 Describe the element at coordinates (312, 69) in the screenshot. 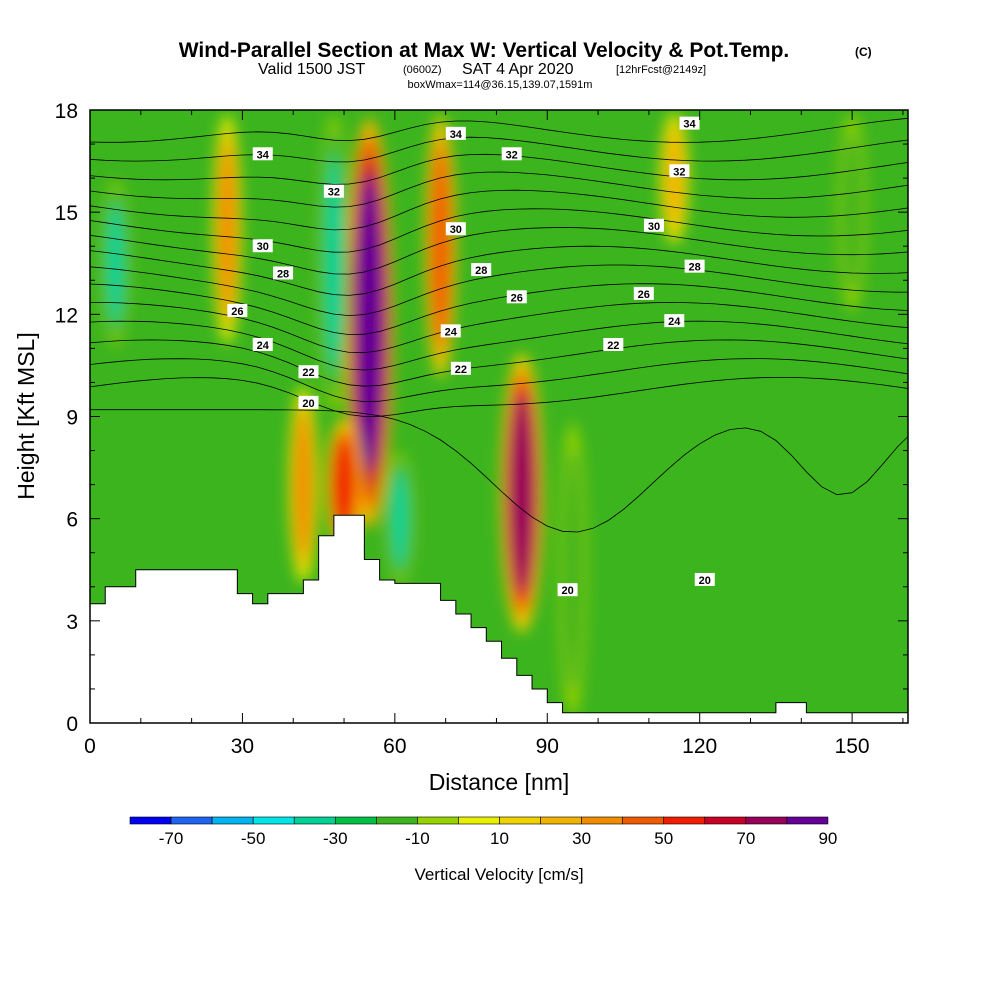

I see `subtitle-valid-prefix: Valid 1500 JST` at that location.